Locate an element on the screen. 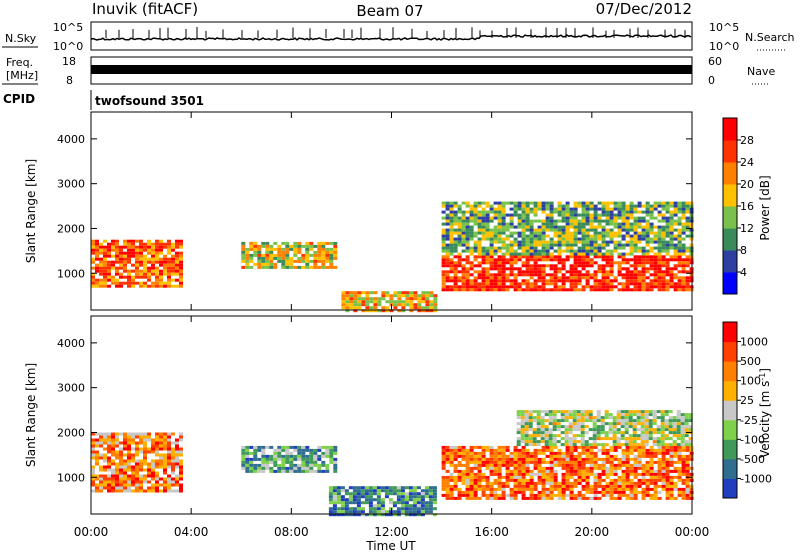  colorbar-tick-label: 25 is located at coordinates (747, 400).